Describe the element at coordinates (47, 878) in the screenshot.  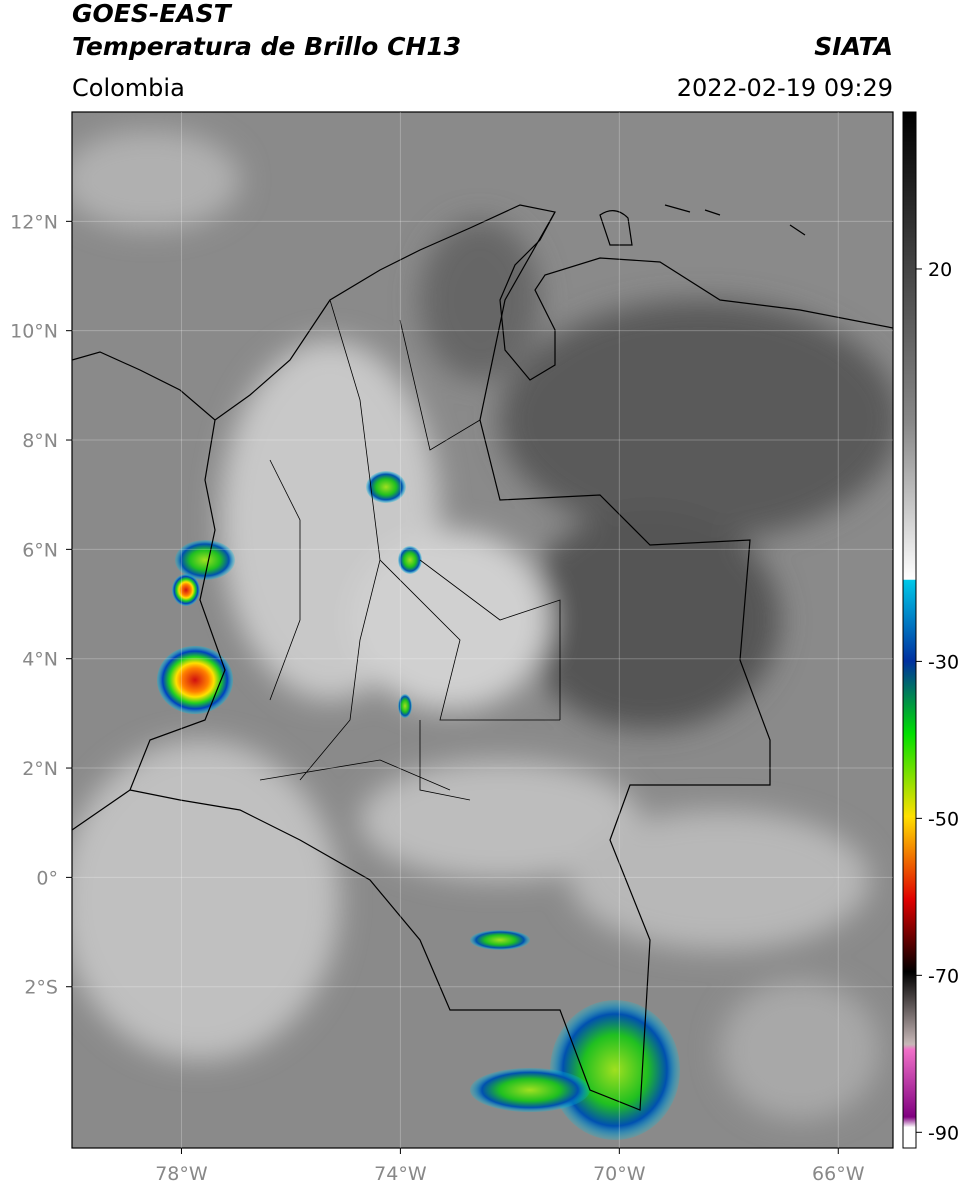
I see `lat-tick-label: 0°` at that location.